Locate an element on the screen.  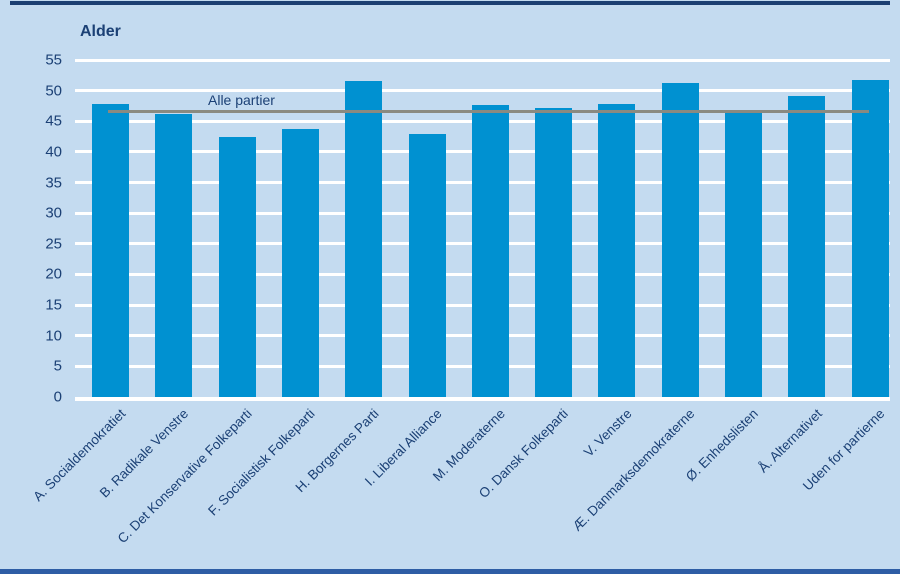
bottom-border-rule is located at coordinates (450, 571).